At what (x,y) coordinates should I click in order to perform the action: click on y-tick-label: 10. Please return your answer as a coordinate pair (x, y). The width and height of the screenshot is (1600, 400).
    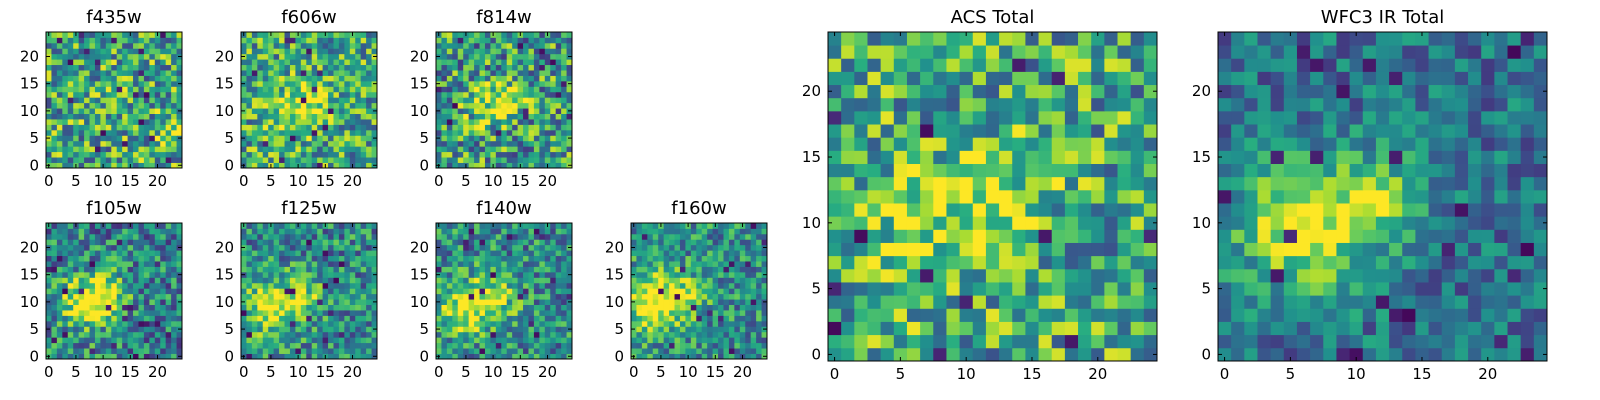
    Looking at the image, I should click on (29, 111).